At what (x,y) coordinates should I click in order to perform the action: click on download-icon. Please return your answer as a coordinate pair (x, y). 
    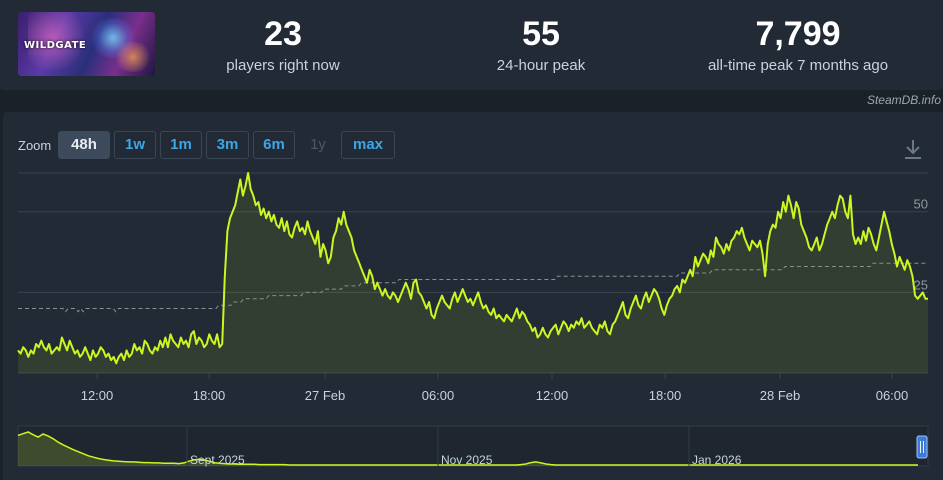
    Looking at the image, I should click on (913, 149).